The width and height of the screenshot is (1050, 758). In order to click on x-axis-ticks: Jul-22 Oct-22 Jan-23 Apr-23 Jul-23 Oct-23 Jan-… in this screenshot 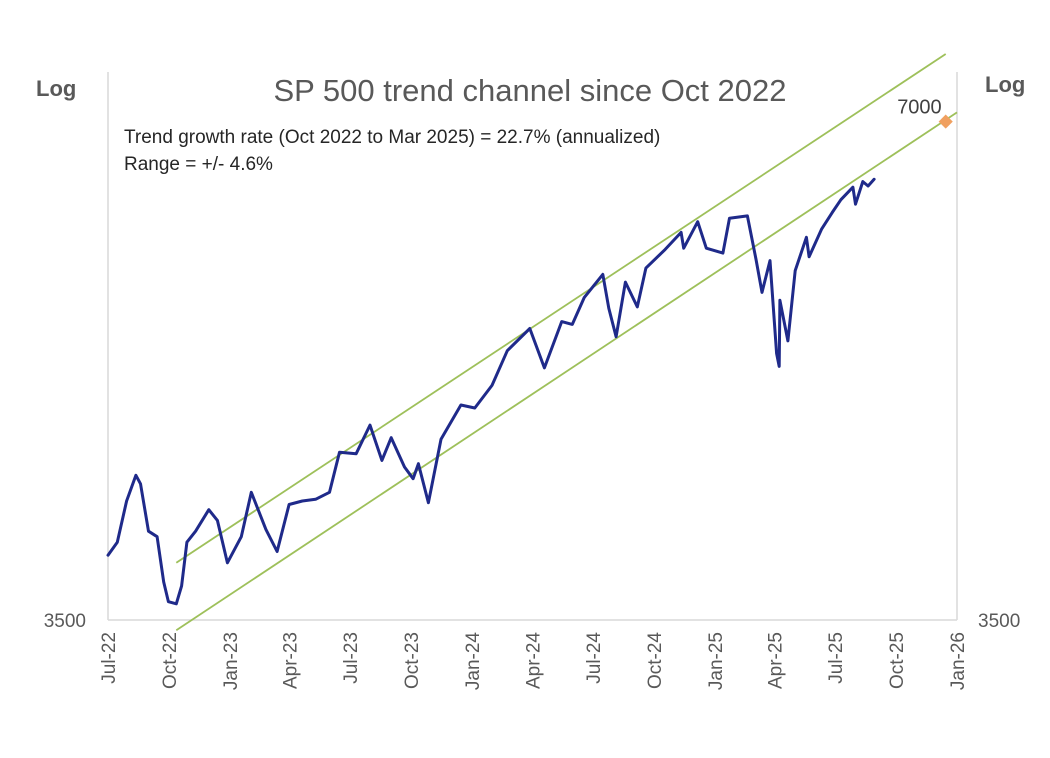, I will do `click(534, 661)`.